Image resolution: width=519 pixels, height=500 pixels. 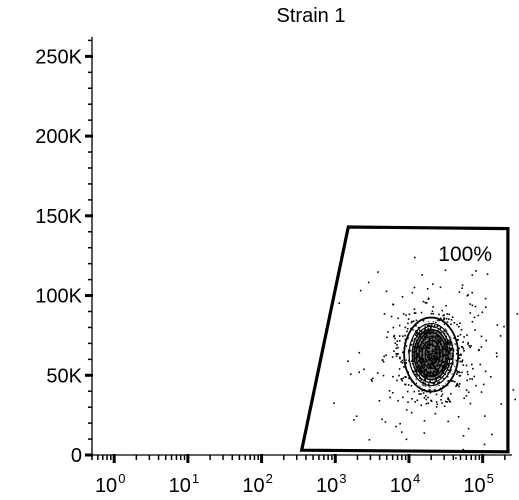 I want to click on x-tick-exponent: 2, so click(x=269, y=478).